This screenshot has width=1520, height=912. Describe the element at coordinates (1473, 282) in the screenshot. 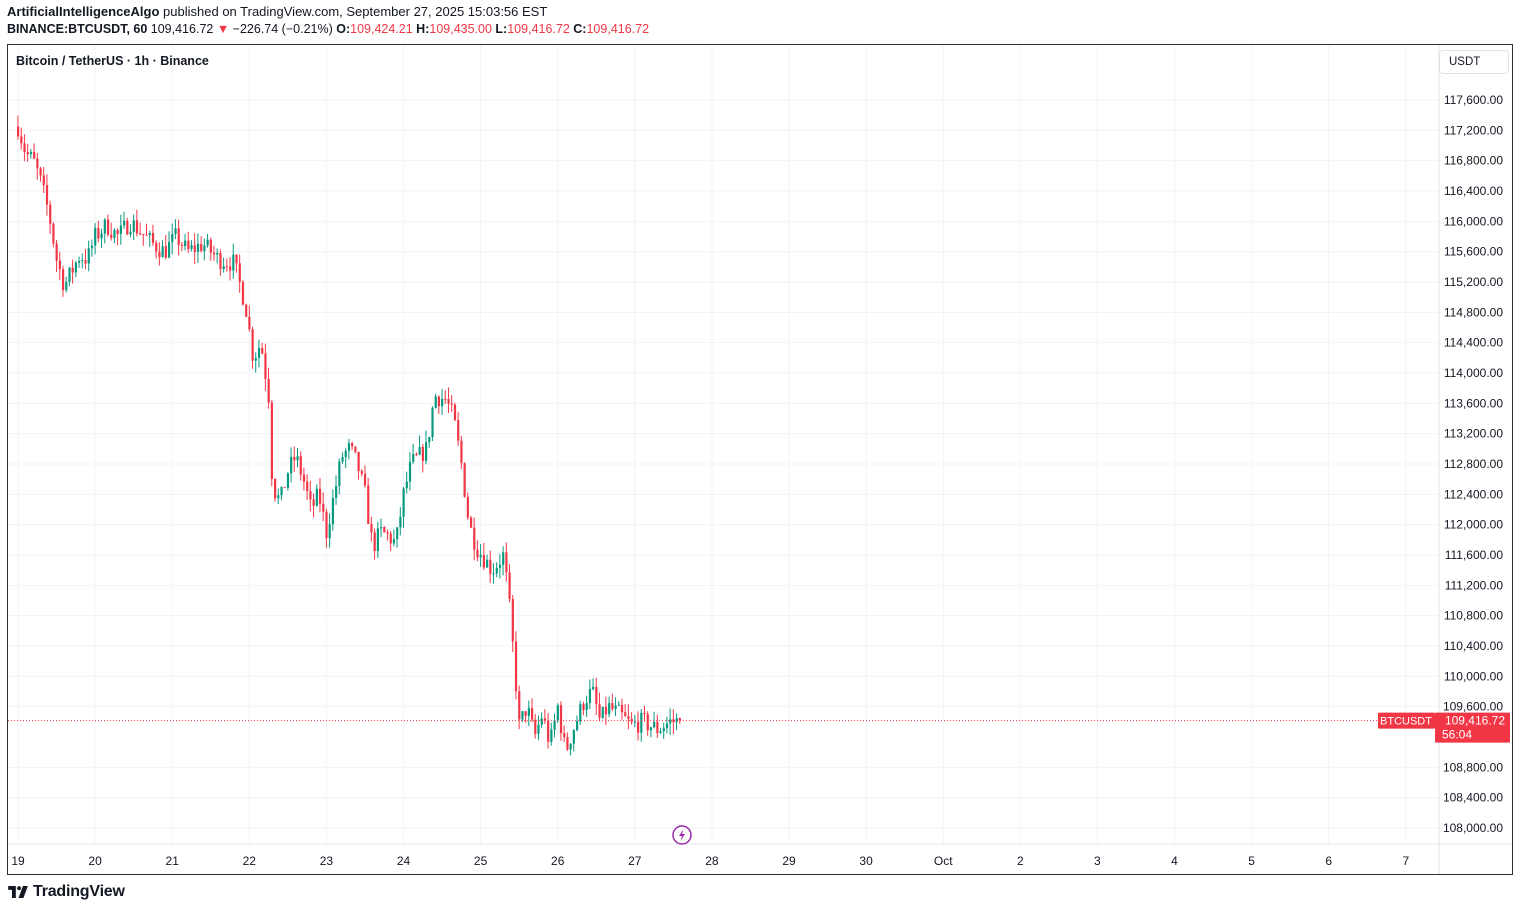

I see `y-tick-label: 115,200.00` at that location.